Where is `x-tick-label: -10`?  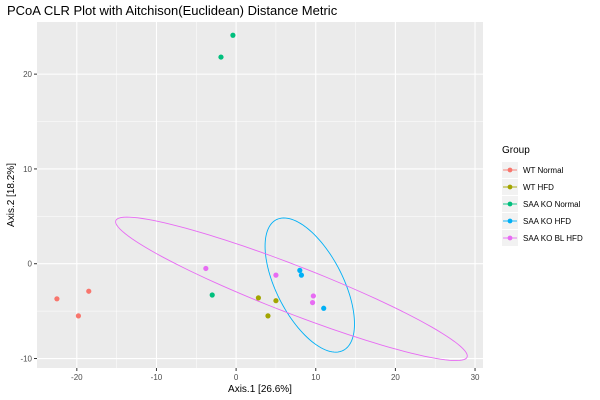
x-tick-label: -10 is located at coordinates (157, 377).